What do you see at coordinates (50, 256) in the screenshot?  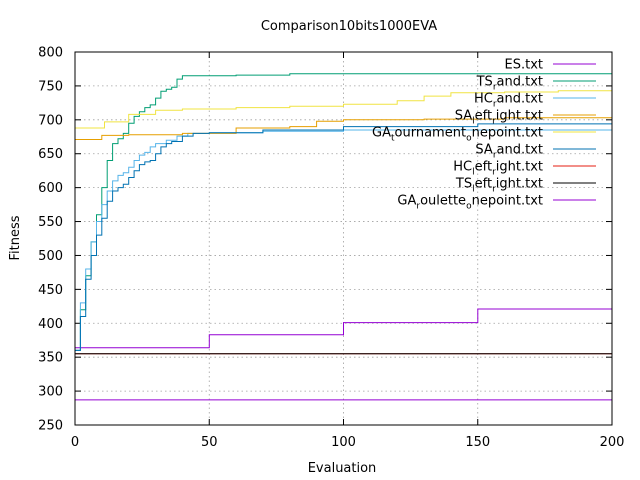 I see `y-tick-label: 500` at bounding box center [50, 256].